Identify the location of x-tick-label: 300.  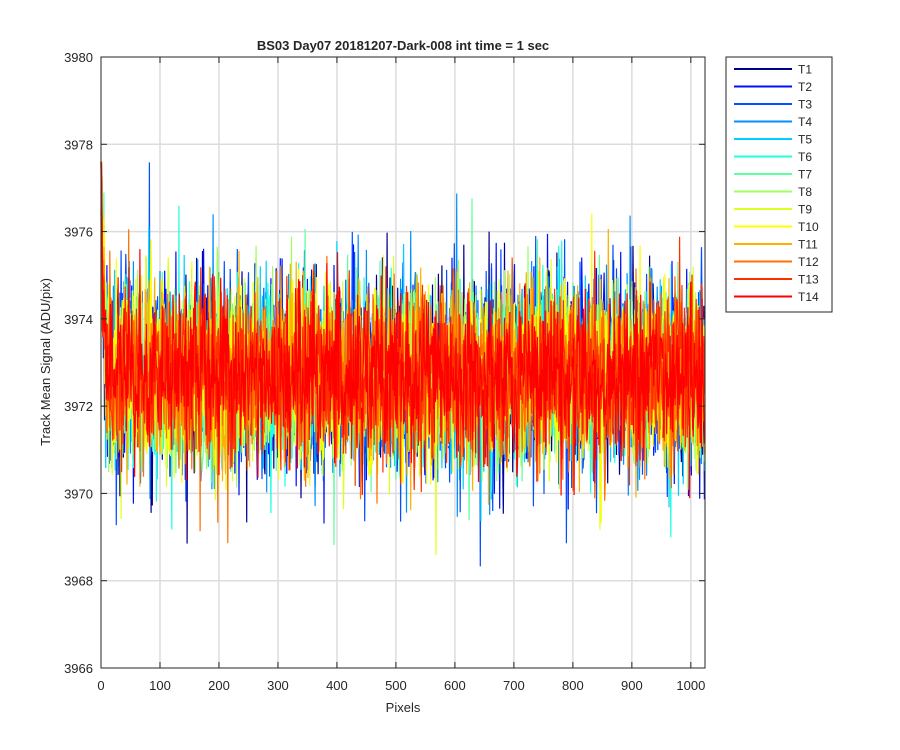
(278, 685).